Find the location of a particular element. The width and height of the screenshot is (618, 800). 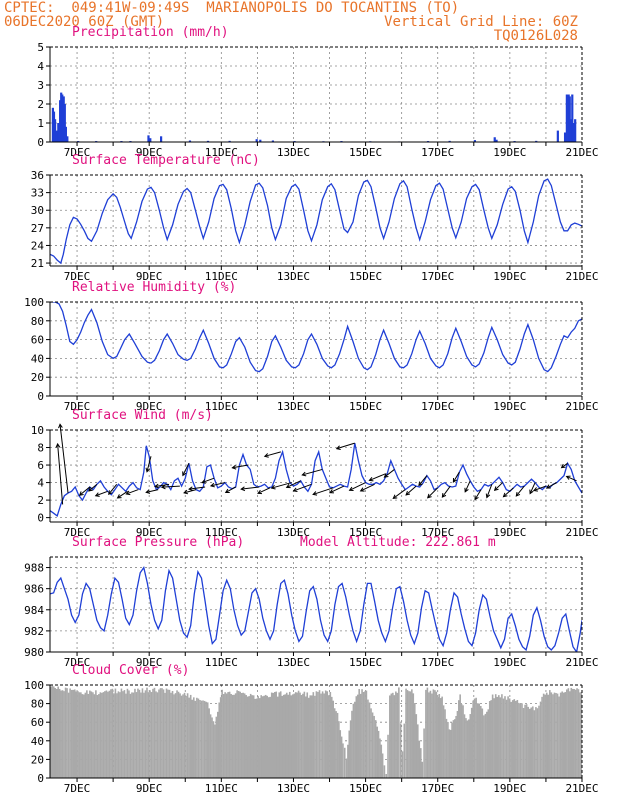

cloud-bars is located at coordinates (316, 731).